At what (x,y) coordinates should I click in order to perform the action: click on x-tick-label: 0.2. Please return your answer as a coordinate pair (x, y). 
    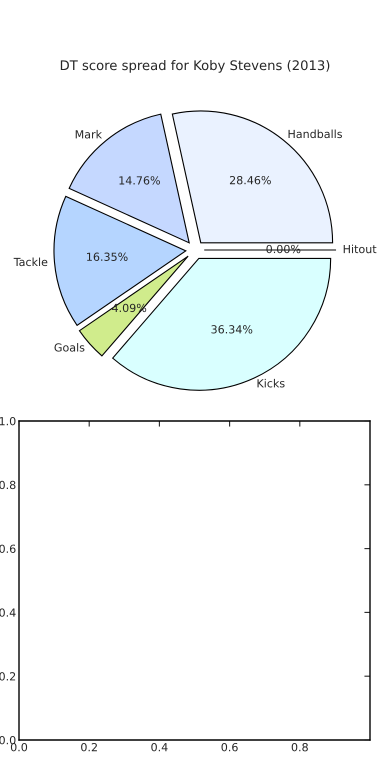
    Looking at the image, I should click on (89, 747).